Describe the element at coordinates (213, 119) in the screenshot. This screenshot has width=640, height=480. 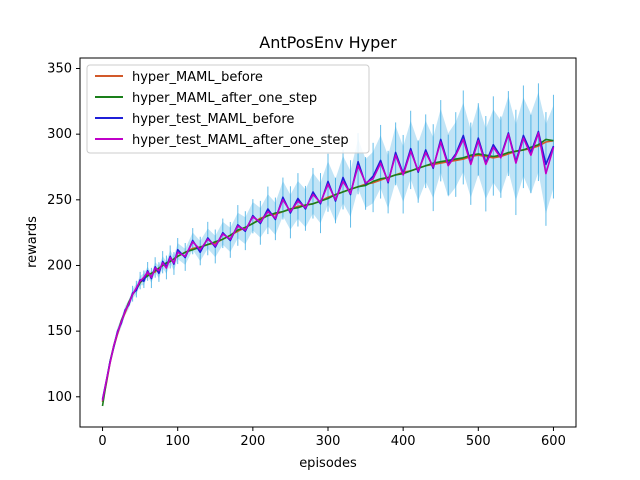
I see `legend-label: hyper_test_MAML_before` at that location.